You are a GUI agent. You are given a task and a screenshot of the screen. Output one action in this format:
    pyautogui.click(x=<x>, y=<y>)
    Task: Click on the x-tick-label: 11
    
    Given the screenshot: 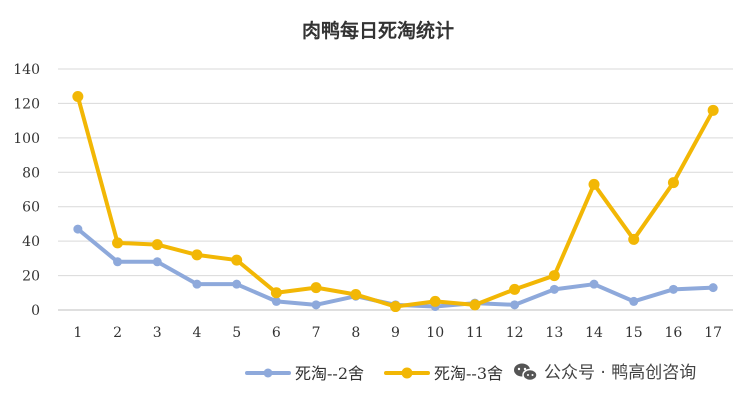 What is the action you would take?
    pyautogui.click(x=475, y=333)
    